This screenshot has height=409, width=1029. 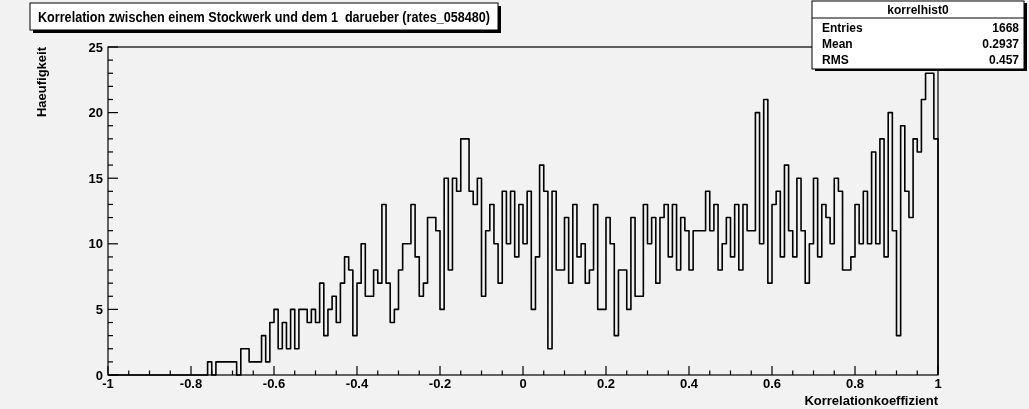 I want to click on y-tick-label: 20, so click(x=95, y=113).